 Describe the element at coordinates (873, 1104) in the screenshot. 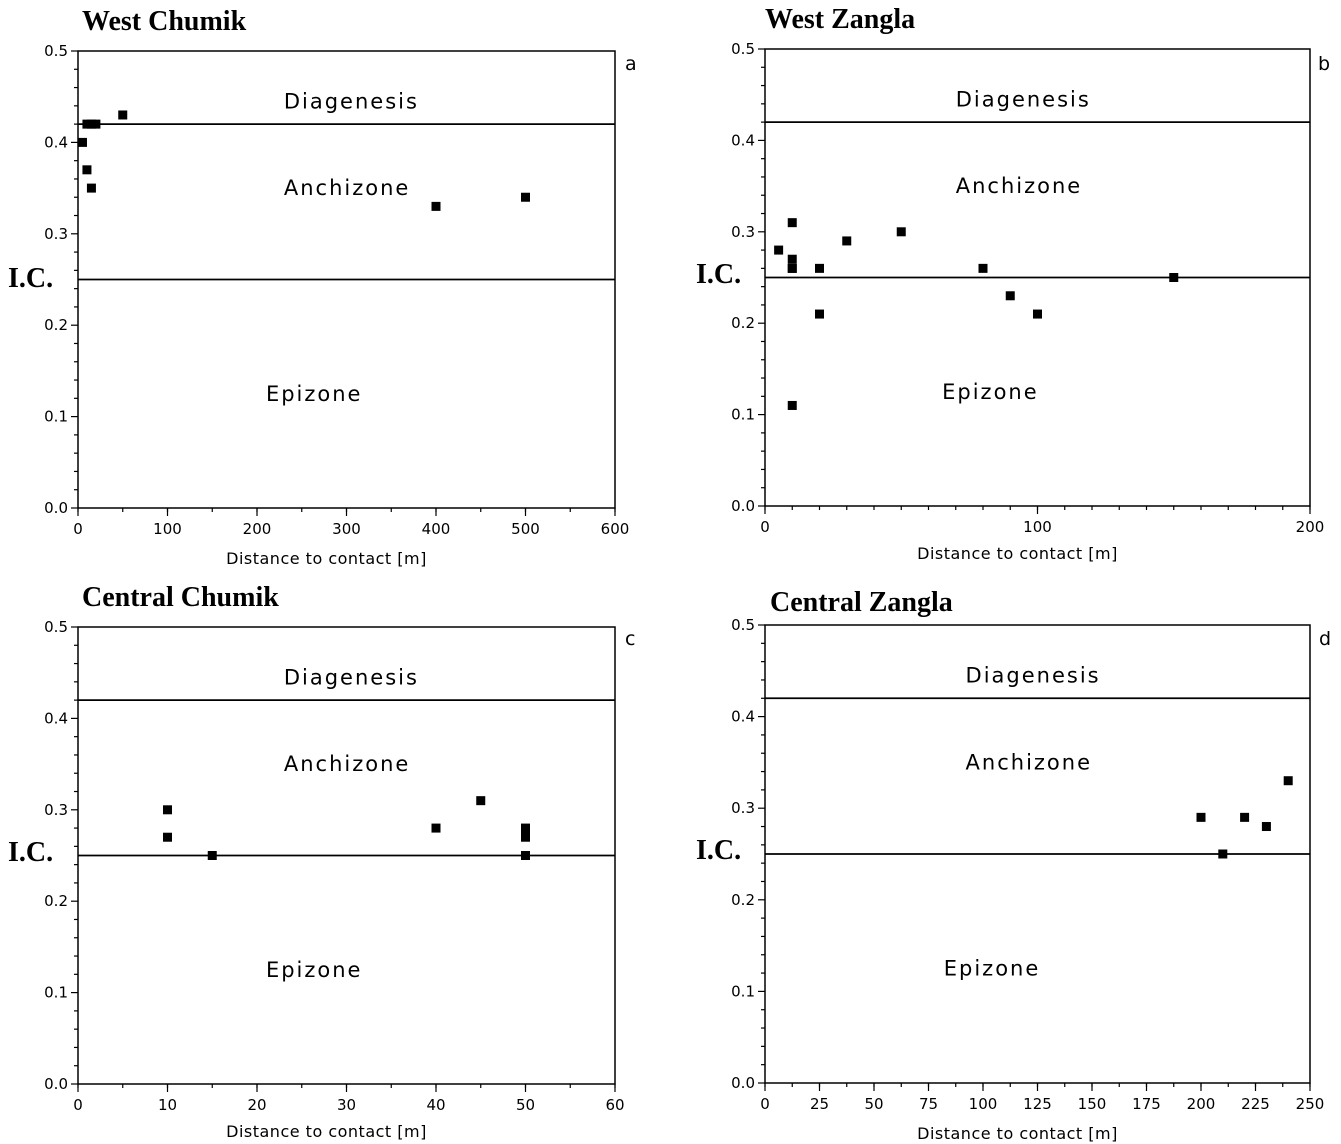

I see `x-tick-label: 50` at that location.